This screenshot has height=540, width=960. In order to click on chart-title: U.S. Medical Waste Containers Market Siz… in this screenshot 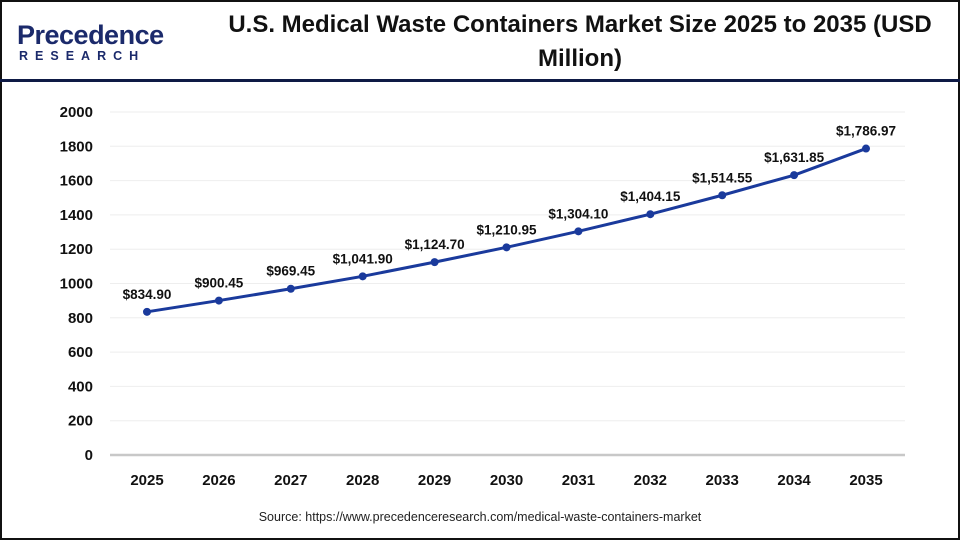, I will do `click(580, 41)`.